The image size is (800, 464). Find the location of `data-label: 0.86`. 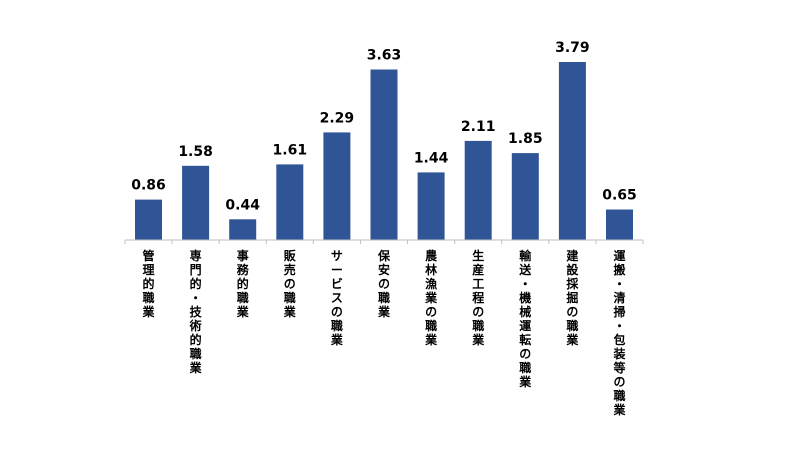

data-label: 0.86 is located at coordinates (148, 186).